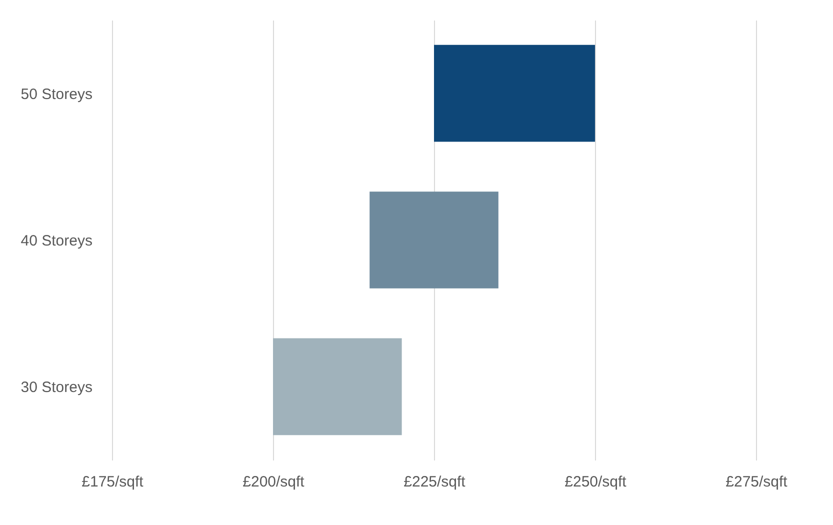 Image resolution: width=833 pixels, height=525 pixels. I want to click on y-tick-label: 50 Storeys, so click(56, 94).